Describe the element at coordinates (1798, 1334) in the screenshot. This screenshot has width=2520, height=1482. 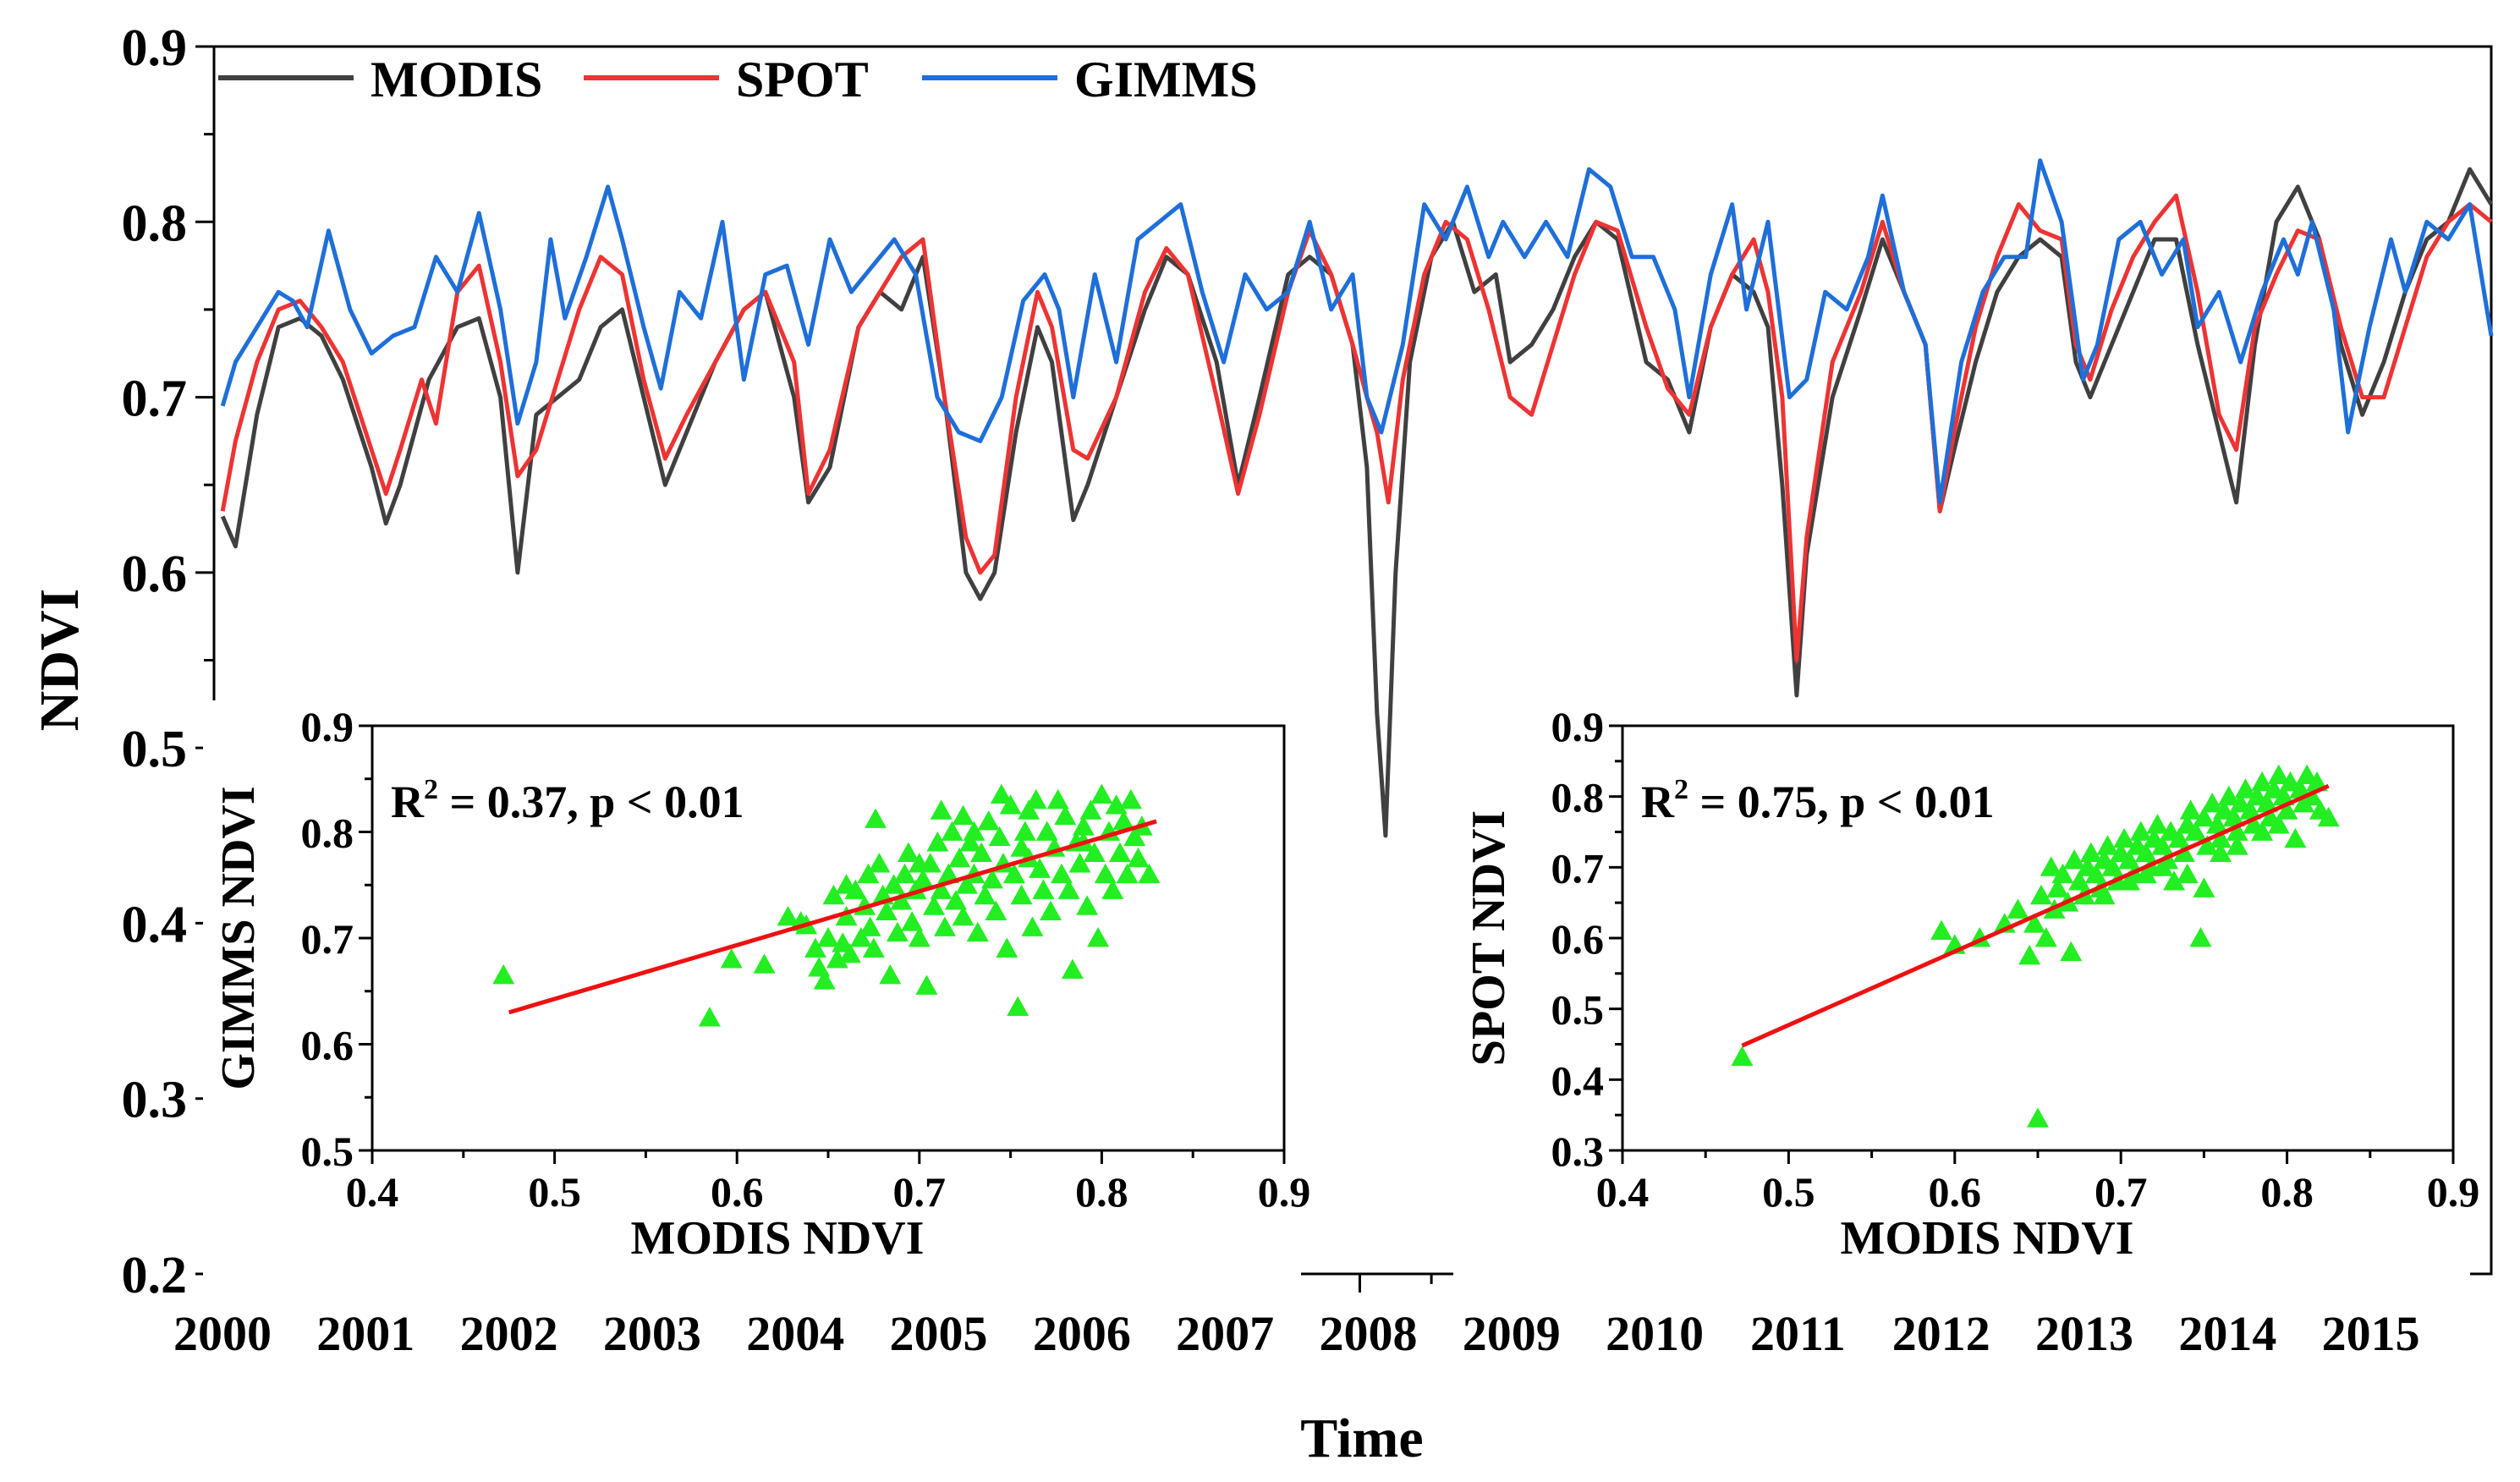
I see `x-tick-label: 2011` at that location.